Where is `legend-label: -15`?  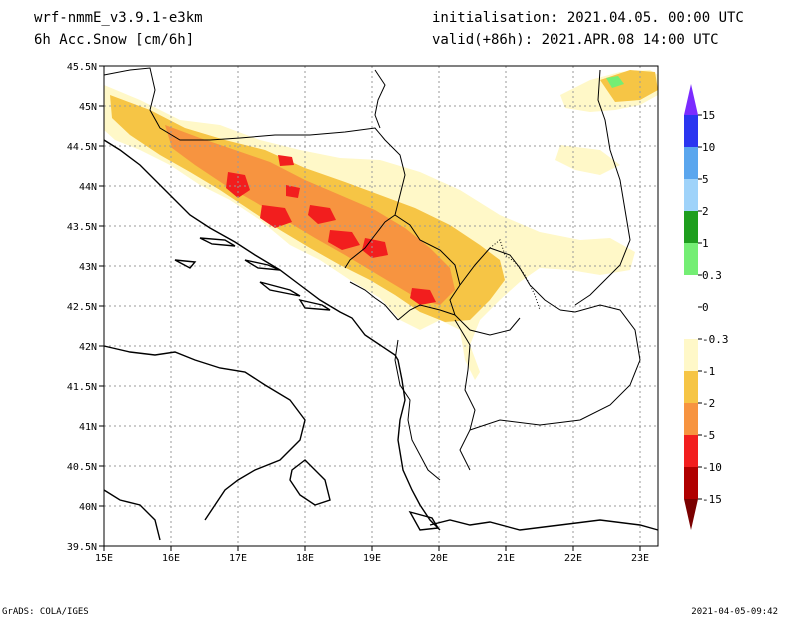
legend-label: -15 is located at coordinates (712, 499).